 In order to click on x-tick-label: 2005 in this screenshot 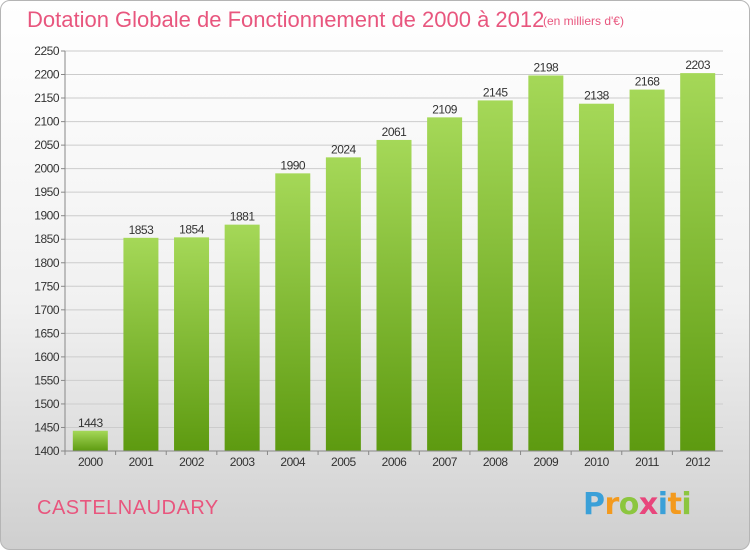, I will do `click(344, 462)`.